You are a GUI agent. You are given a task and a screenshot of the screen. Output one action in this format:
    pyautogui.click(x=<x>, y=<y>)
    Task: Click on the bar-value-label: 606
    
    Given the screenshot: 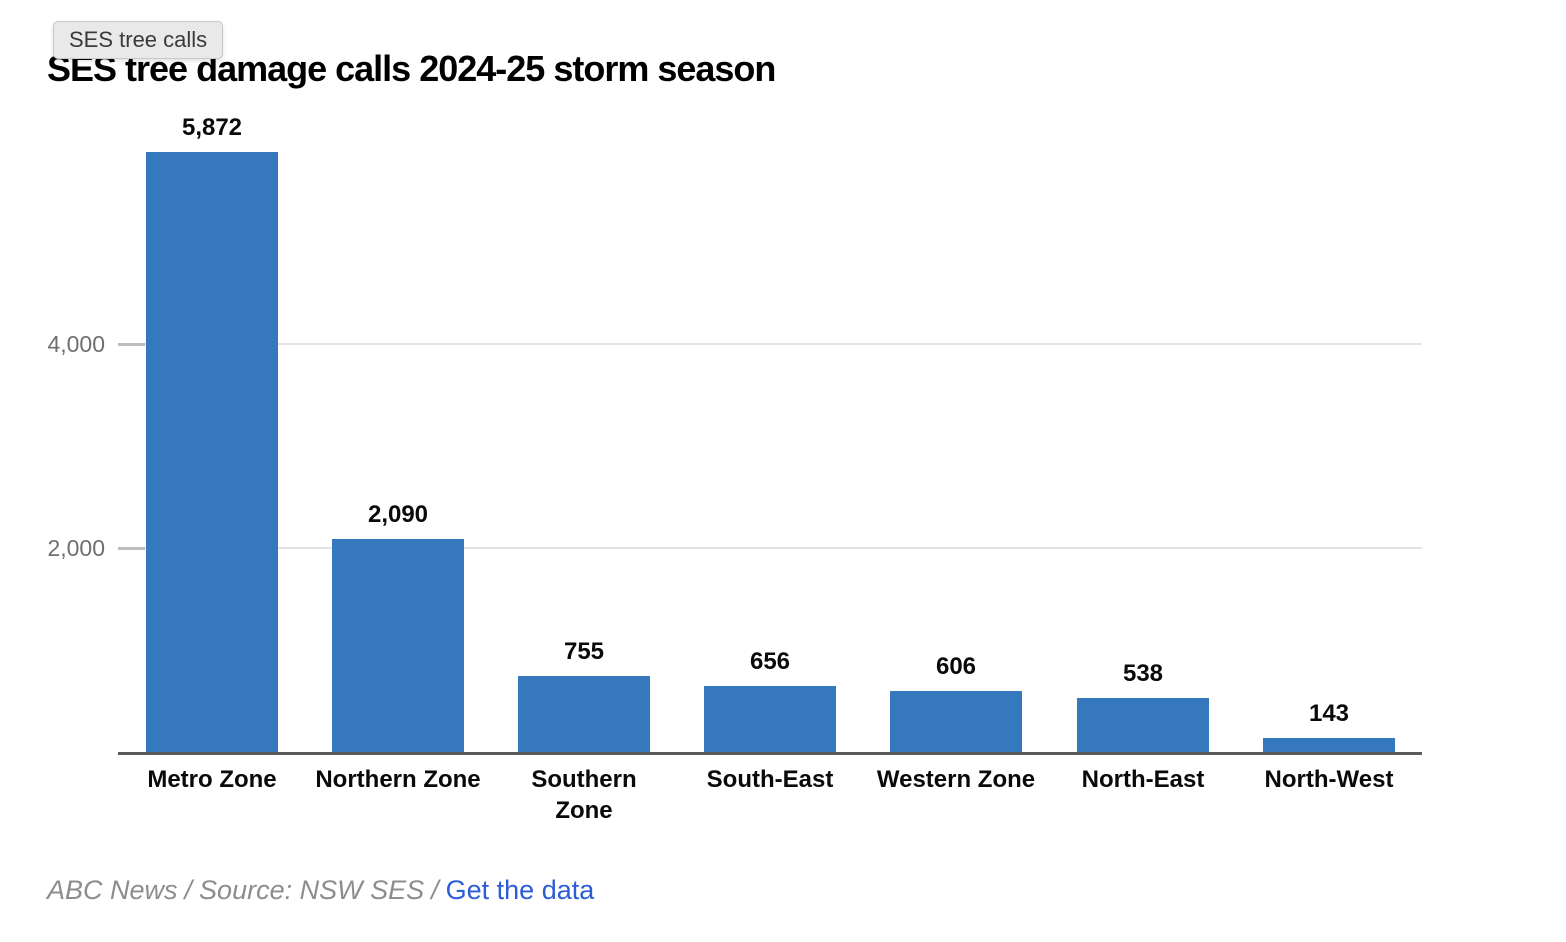 What is the action you would take?
    pyautogui.click(x=956, y=666)
    